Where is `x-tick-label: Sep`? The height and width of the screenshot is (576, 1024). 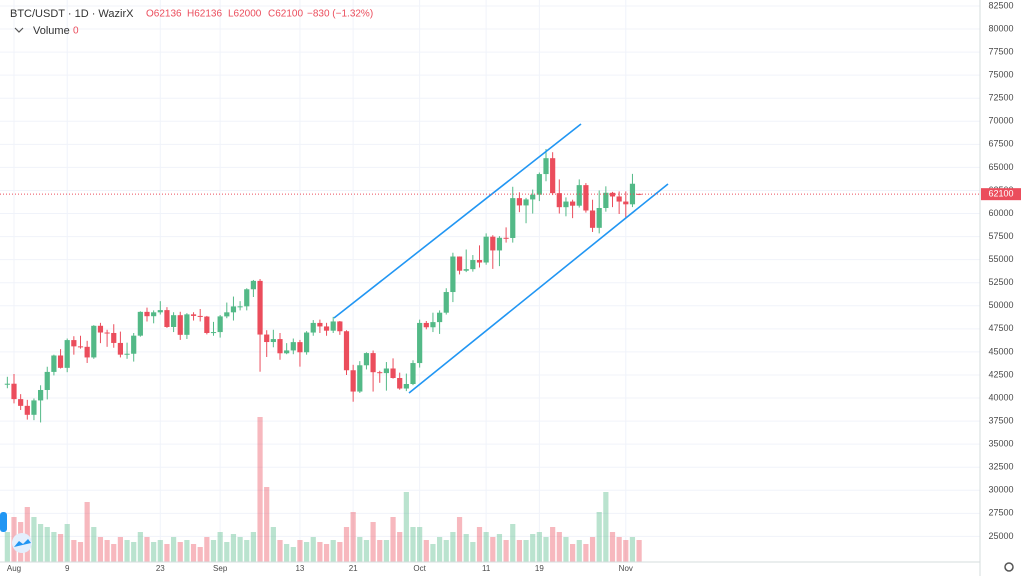 x-tick-label: Sep is located at coordinates (220, 568).